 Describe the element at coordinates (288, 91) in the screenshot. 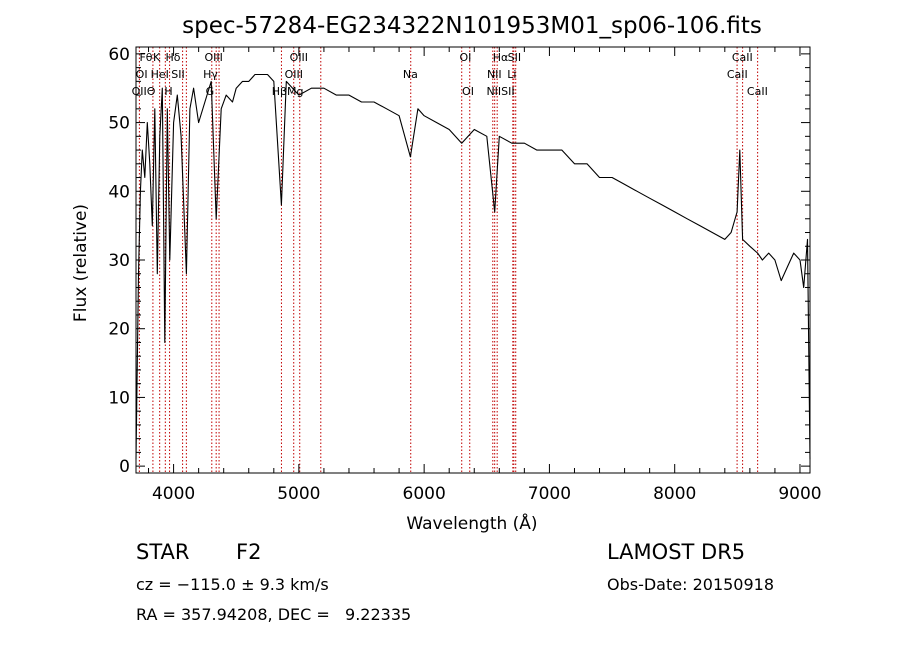

I see `line-label: HβMg` at that location.